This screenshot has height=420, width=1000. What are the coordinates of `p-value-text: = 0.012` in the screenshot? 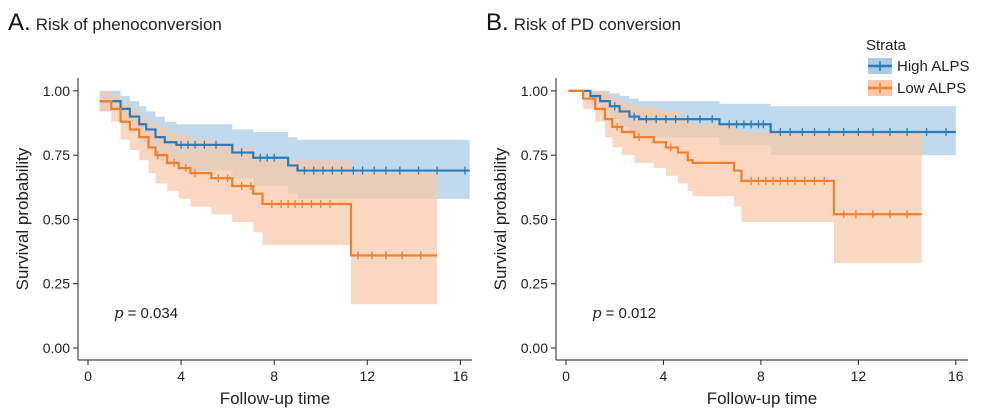 It's located at (631, 313).